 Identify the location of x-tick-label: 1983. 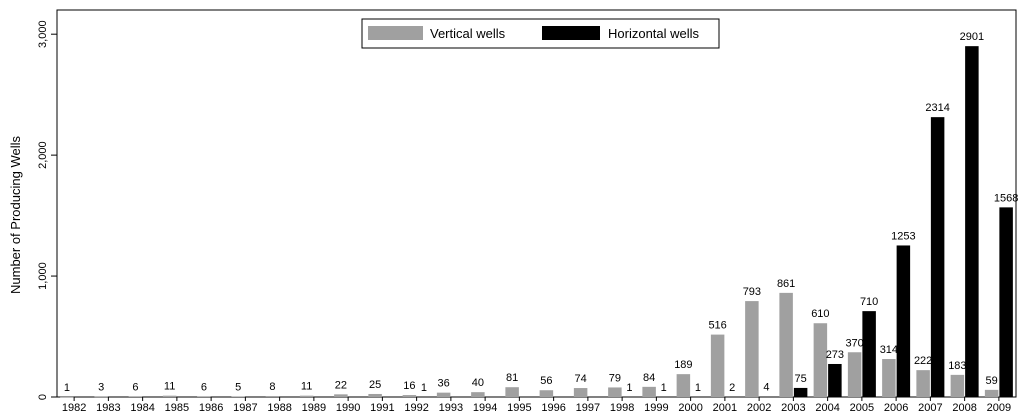
(108, 407).